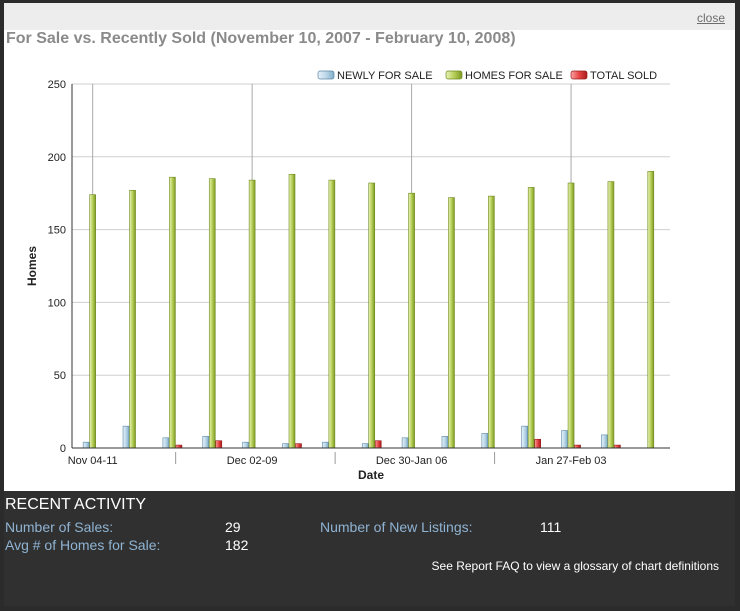 This screenshot has height=611, width=740. I want to click on x-tick-label: Dec 02-09, so click(252, 461).